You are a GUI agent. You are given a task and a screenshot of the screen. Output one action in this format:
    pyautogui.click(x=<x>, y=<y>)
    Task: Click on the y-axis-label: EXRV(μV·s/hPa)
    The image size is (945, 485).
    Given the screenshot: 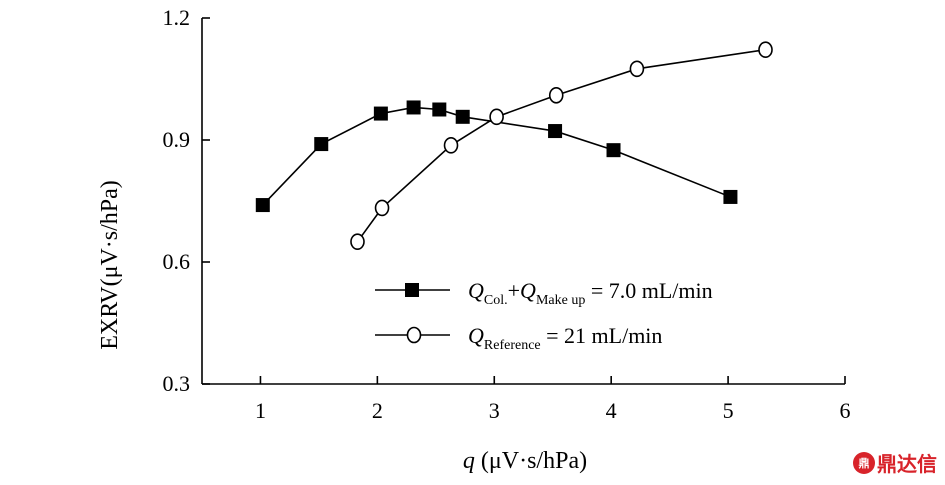 What is the action you would take?
    pyautogui.click(x=110, y=265)
    